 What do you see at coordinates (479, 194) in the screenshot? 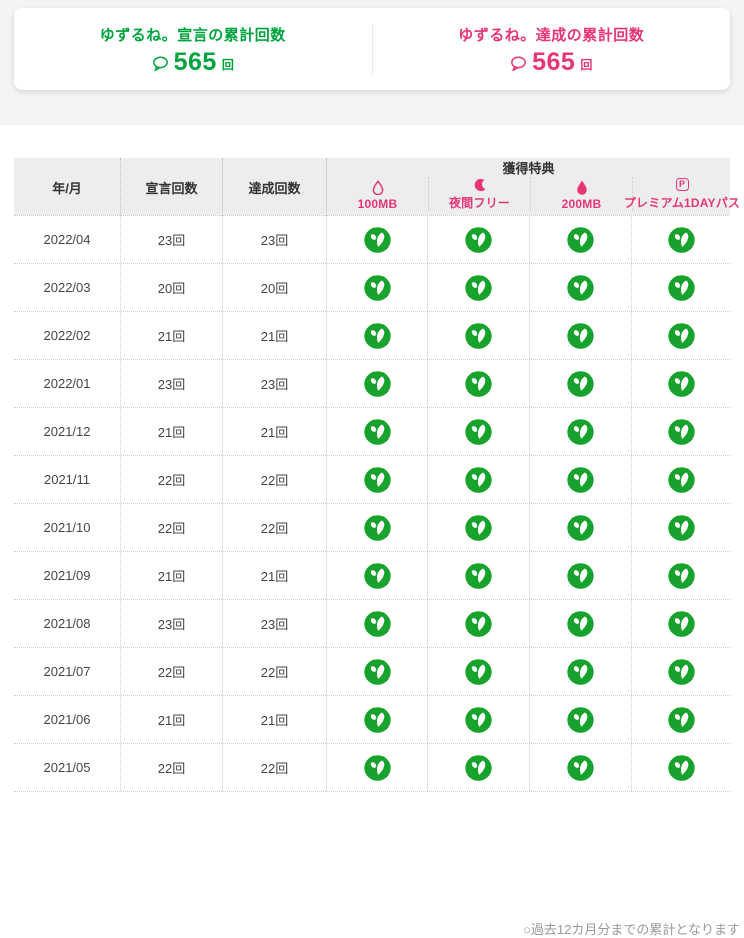
I see `reward-subheader: 夜間フリー` at bounding box center [479, 194].